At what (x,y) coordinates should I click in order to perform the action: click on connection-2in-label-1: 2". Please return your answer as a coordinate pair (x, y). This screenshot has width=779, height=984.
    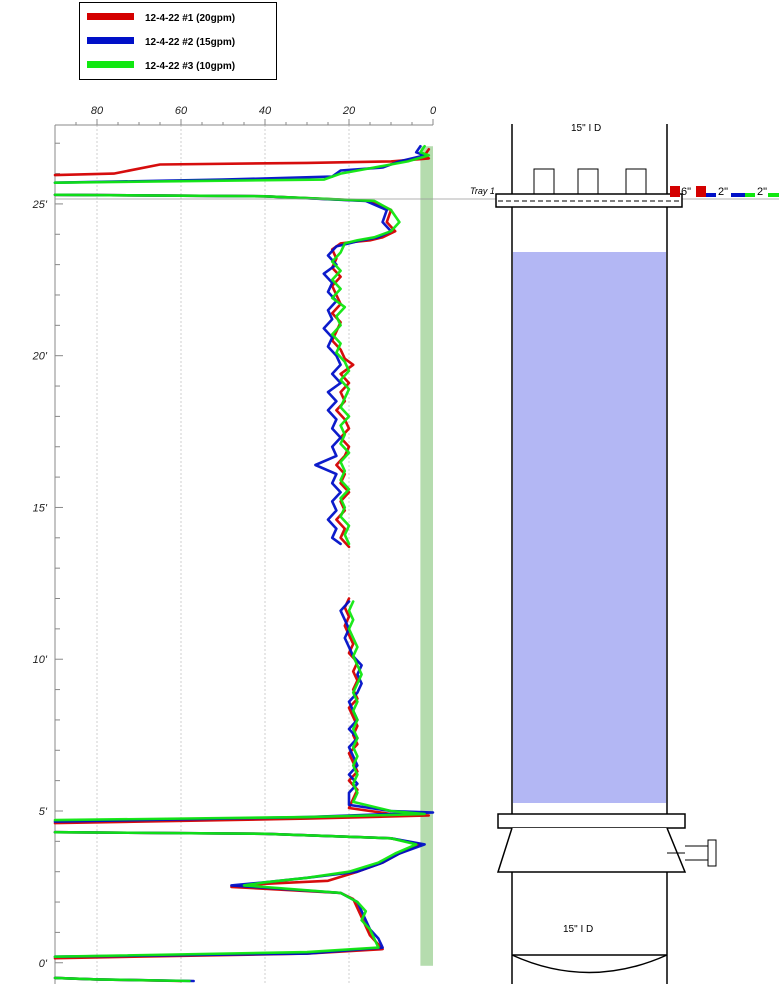
    Looking at the image, I should click on (723, 192).